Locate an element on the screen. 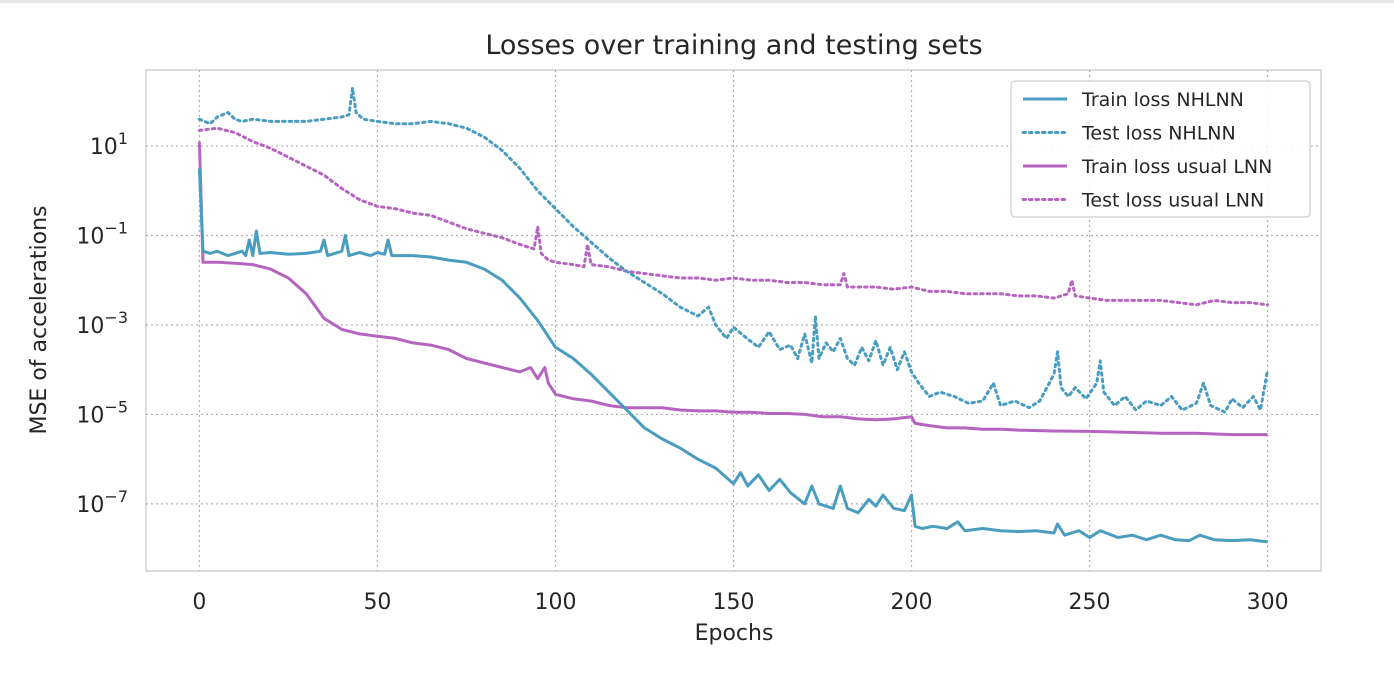  y-tick-exponent: 1 is located at coordinates (123, 138).